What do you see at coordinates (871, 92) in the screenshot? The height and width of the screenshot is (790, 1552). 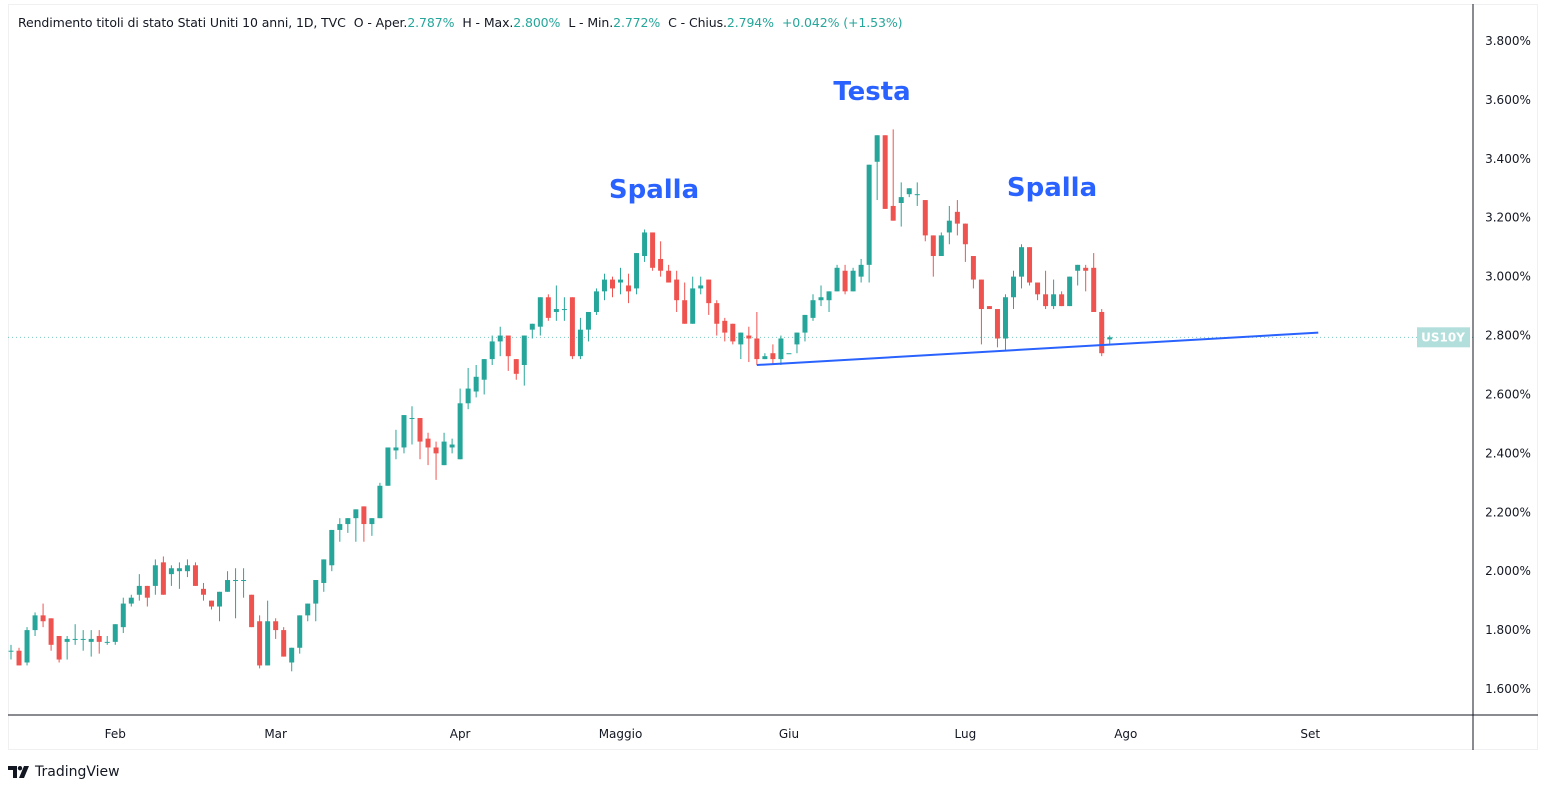 I see `annotation-head: Testa` at bounding box center [871, 92].